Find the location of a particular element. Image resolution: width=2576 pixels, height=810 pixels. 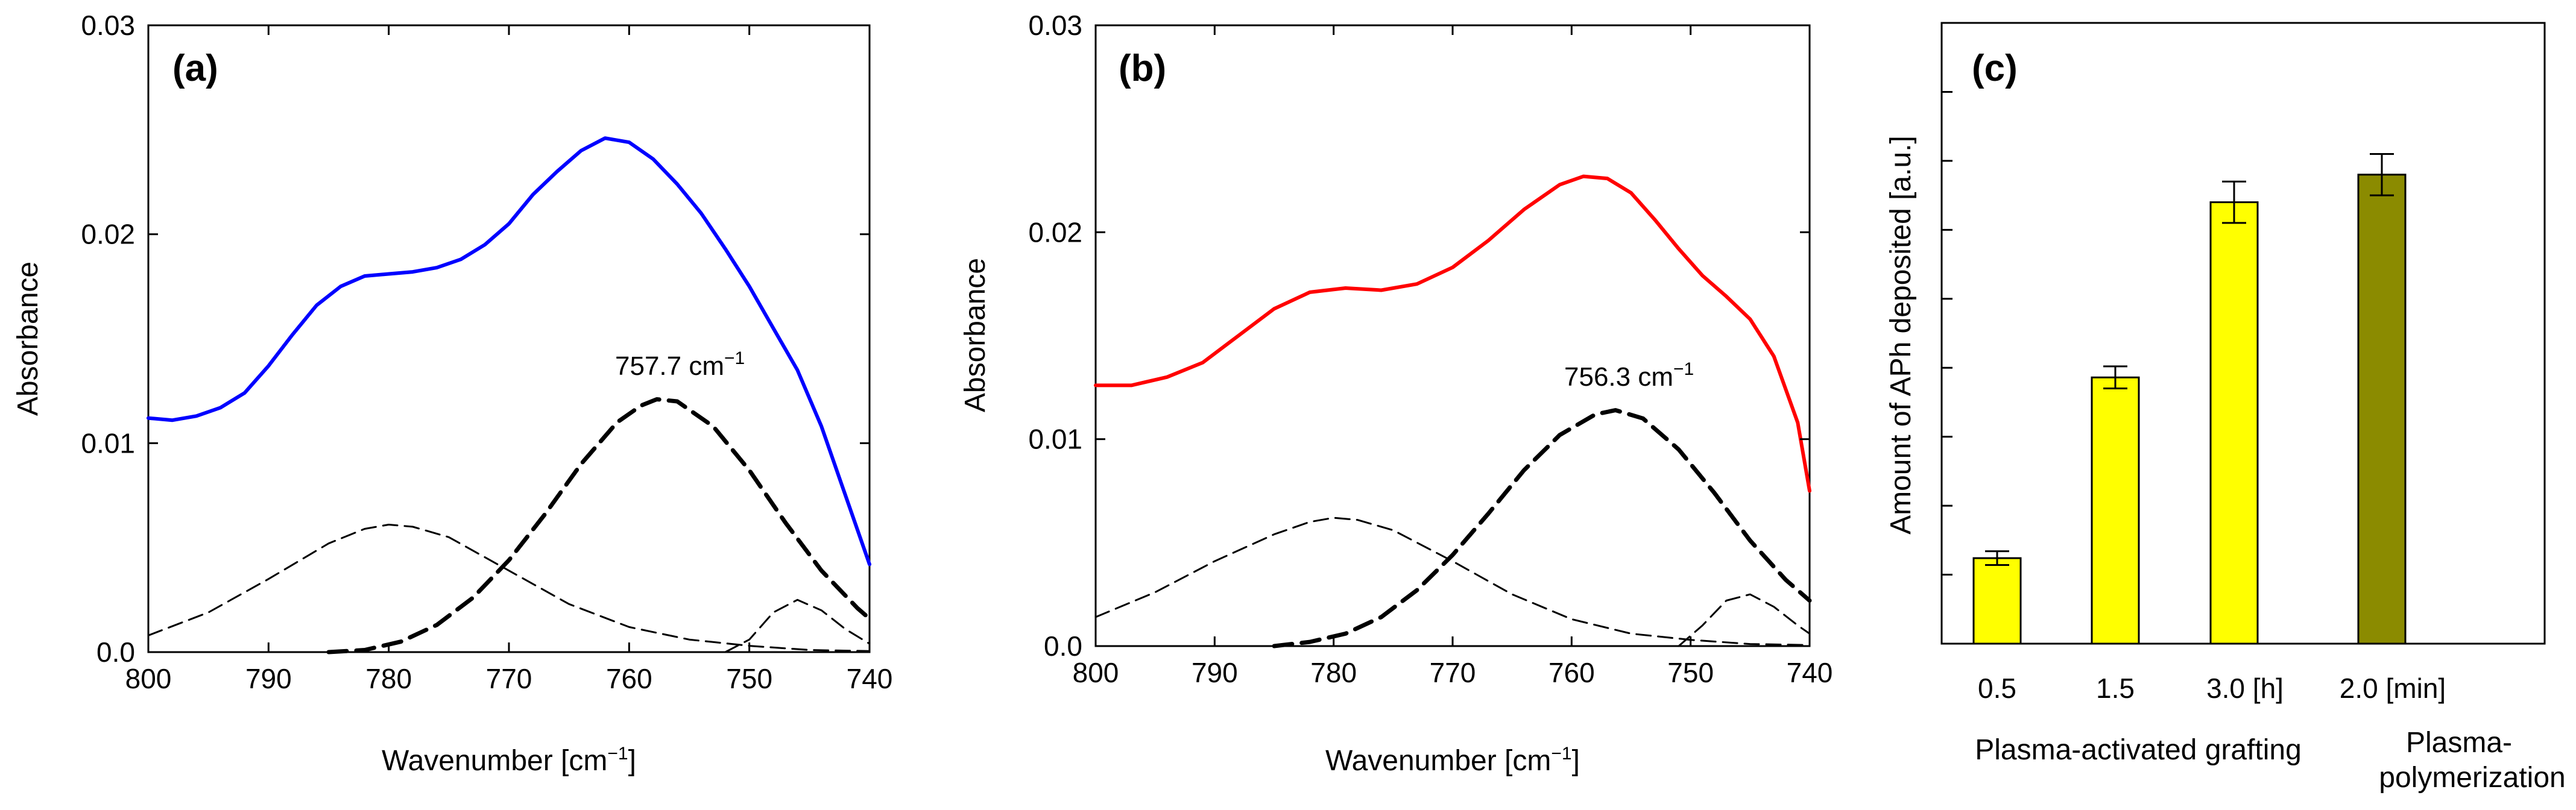

panel-tag: (a) is located at coordinates (195, 68).